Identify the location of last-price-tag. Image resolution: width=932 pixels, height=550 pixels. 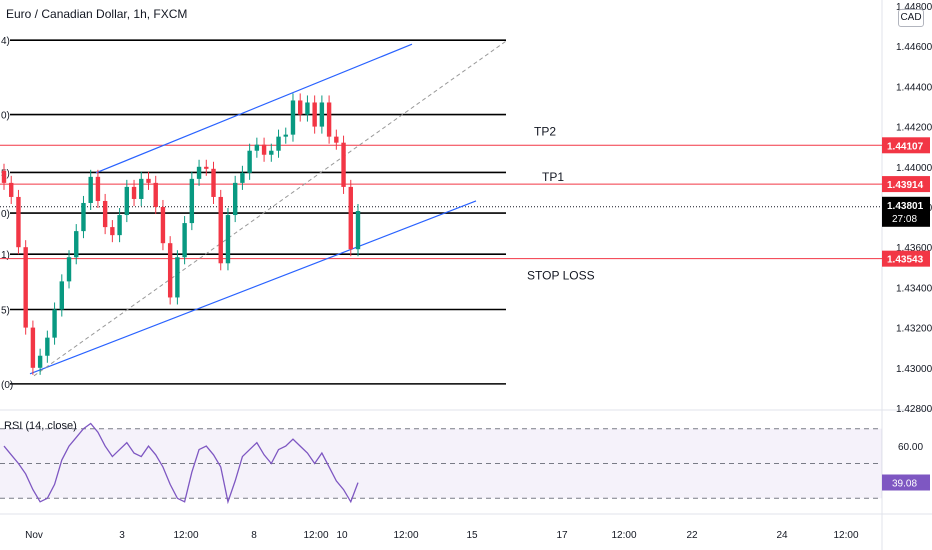
(906, 211).